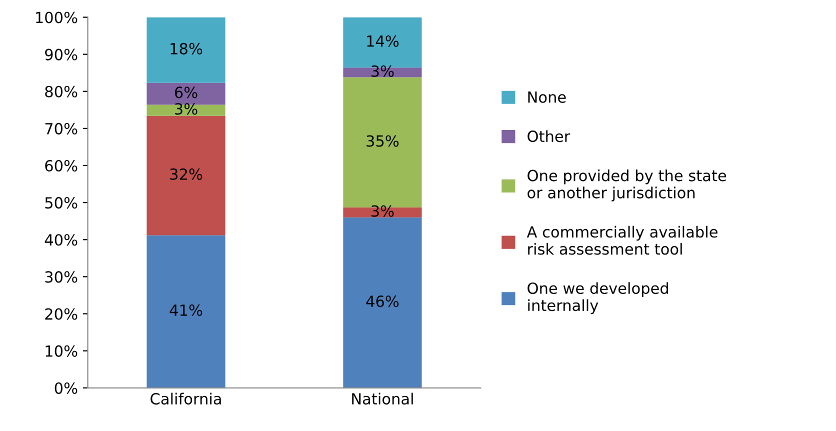  Describe the element at coordinates (61, 92) in the screenshot. I see `y-tick-label: 80%` at that location.